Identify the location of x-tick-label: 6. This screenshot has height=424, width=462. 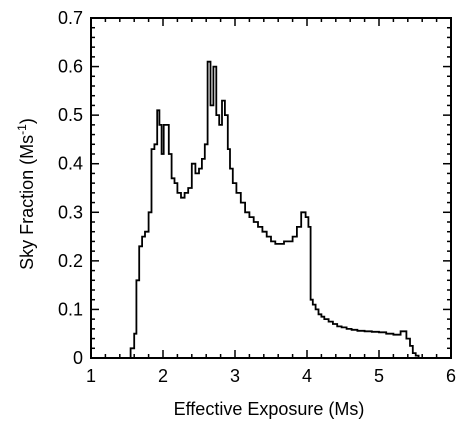
(451, 376).